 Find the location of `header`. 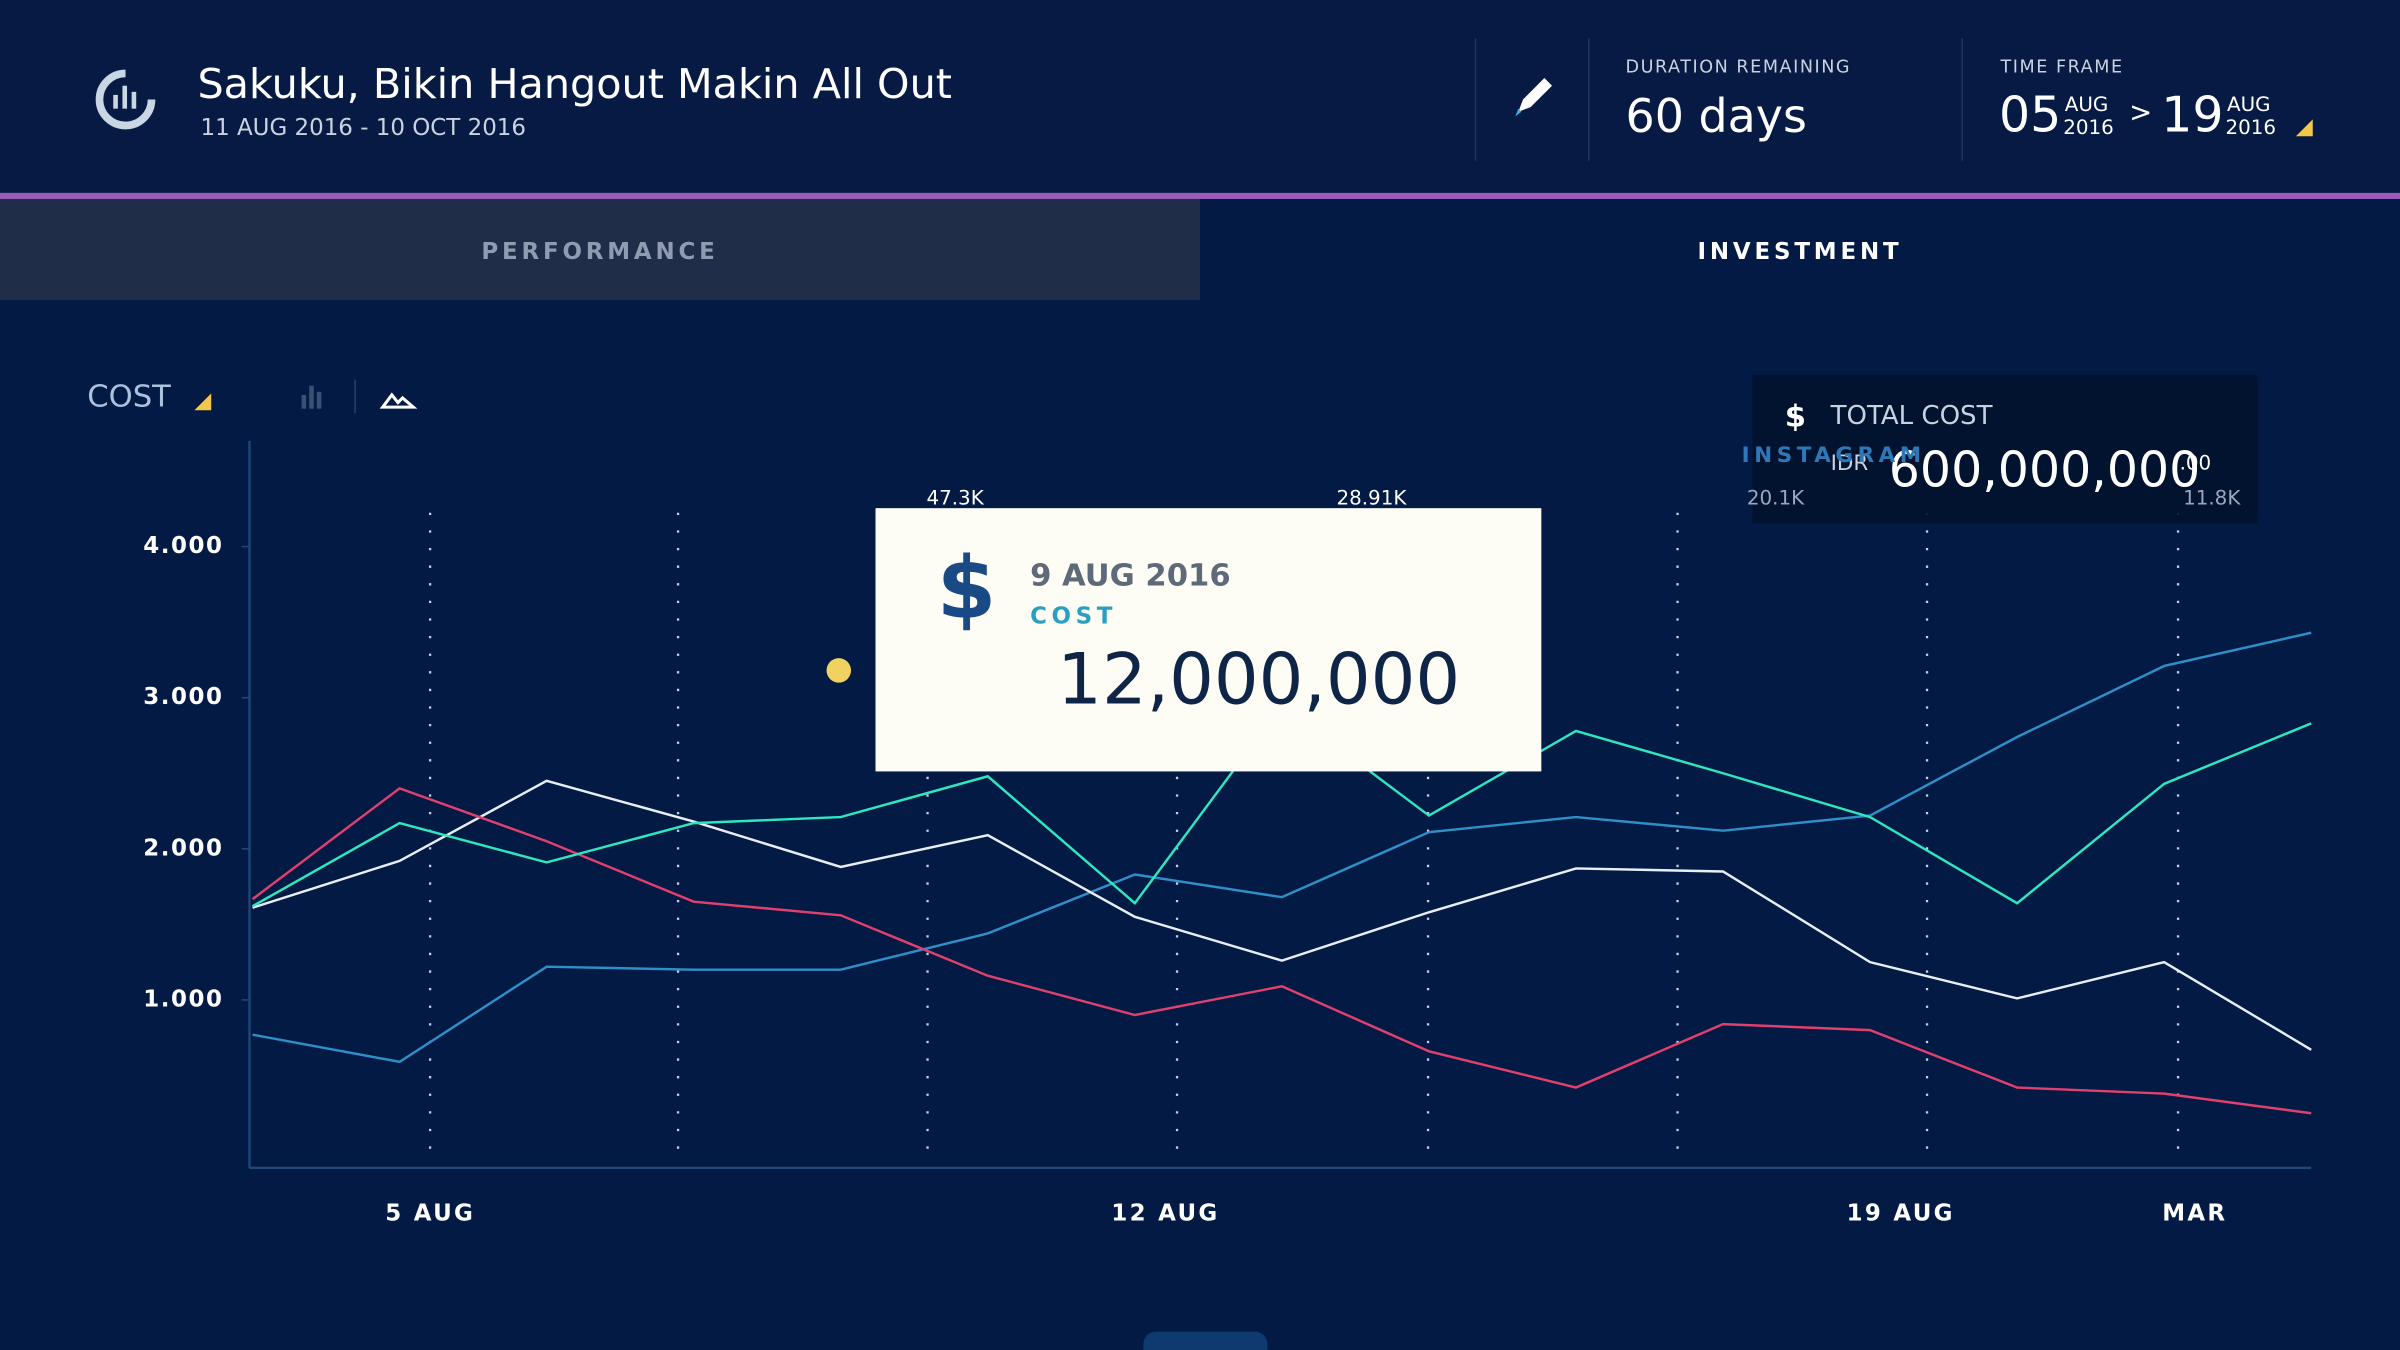

header is located at coordinates (1200, 97).